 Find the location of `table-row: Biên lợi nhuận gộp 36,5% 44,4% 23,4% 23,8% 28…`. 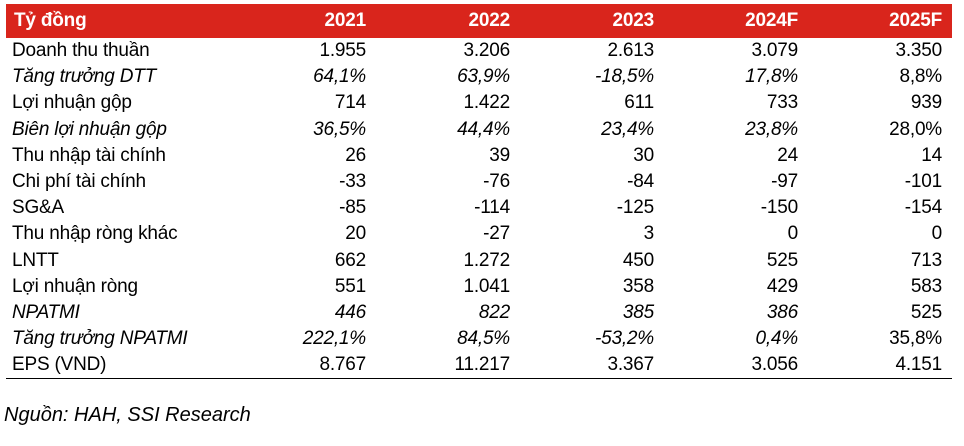

table-row: Biên lợi nhuận gộp 36,5% 44,4% 23,4% 23,8% 28… is located at coordinates (479, 130).